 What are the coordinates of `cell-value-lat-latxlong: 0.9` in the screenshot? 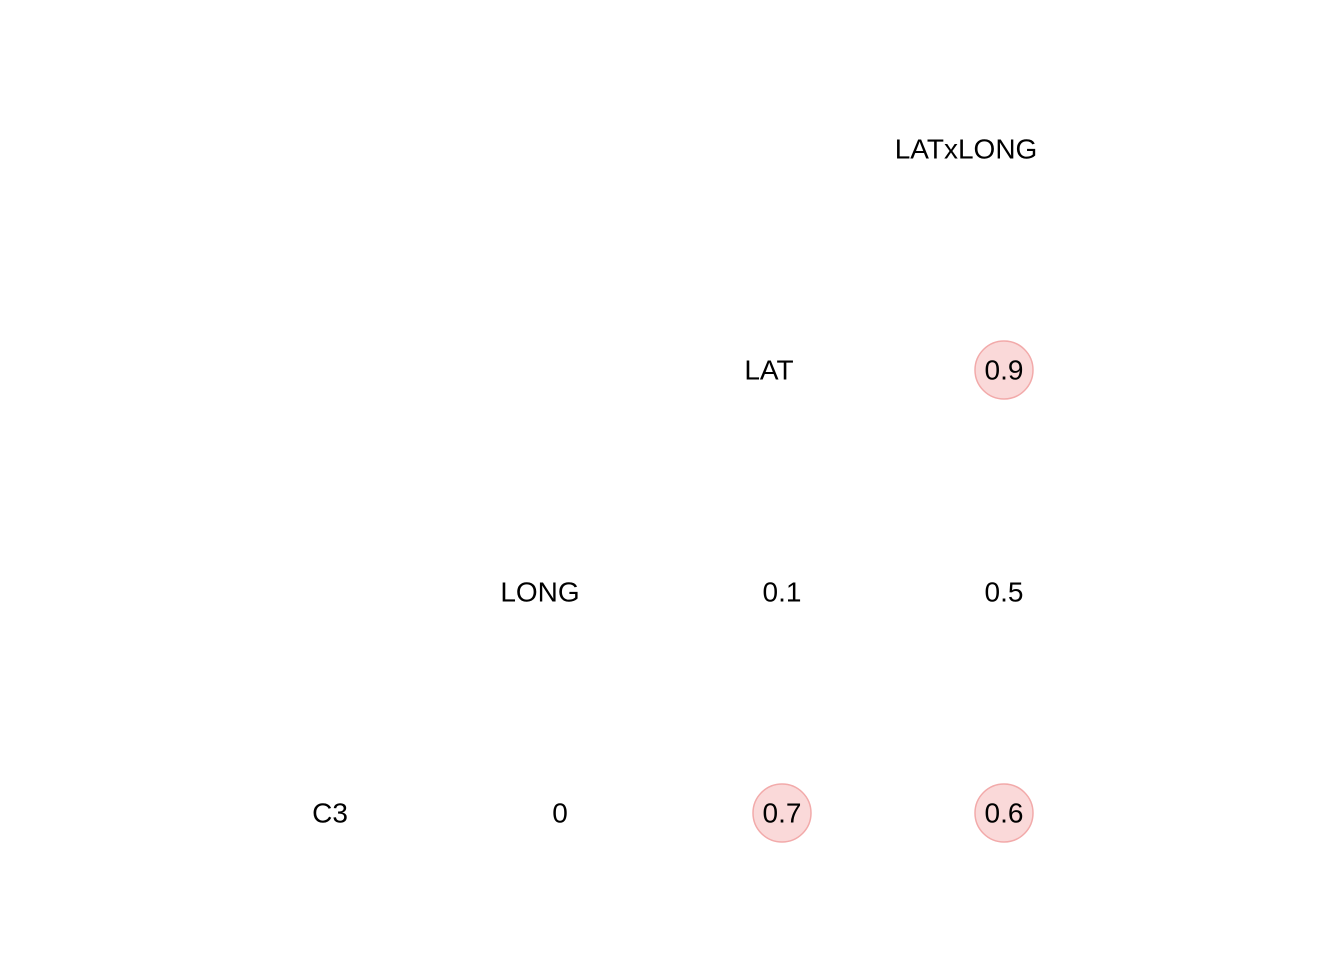 It's located at (1004, 370).